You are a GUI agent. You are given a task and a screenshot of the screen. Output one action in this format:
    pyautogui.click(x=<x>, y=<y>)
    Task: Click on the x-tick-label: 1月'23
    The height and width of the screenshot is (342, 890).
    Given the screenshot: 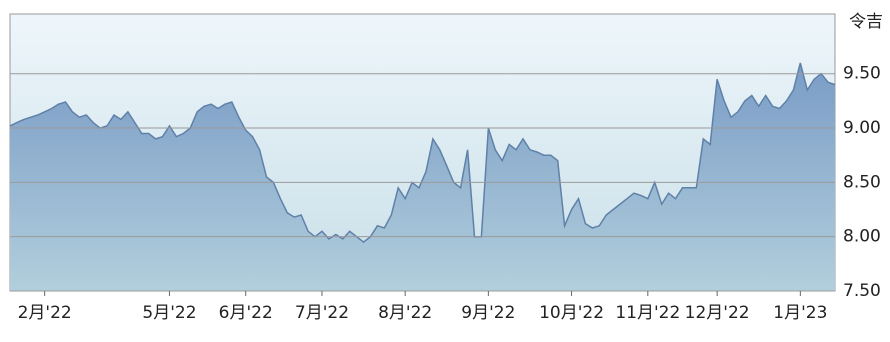 What is the action you would take?
    pyautogui.click(x=800, y=313)
    